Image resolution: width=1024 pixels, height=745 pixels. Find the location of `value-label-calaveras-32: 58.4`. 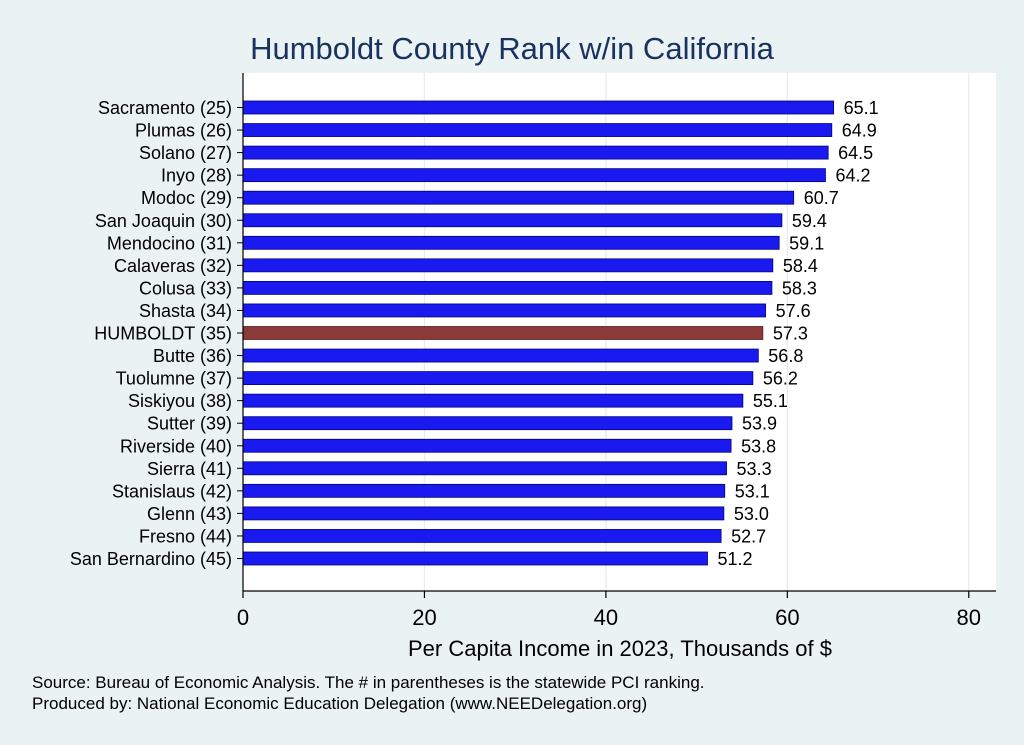

value-label-calaveras-32: 58.4 is located at coordinates (800, 266).